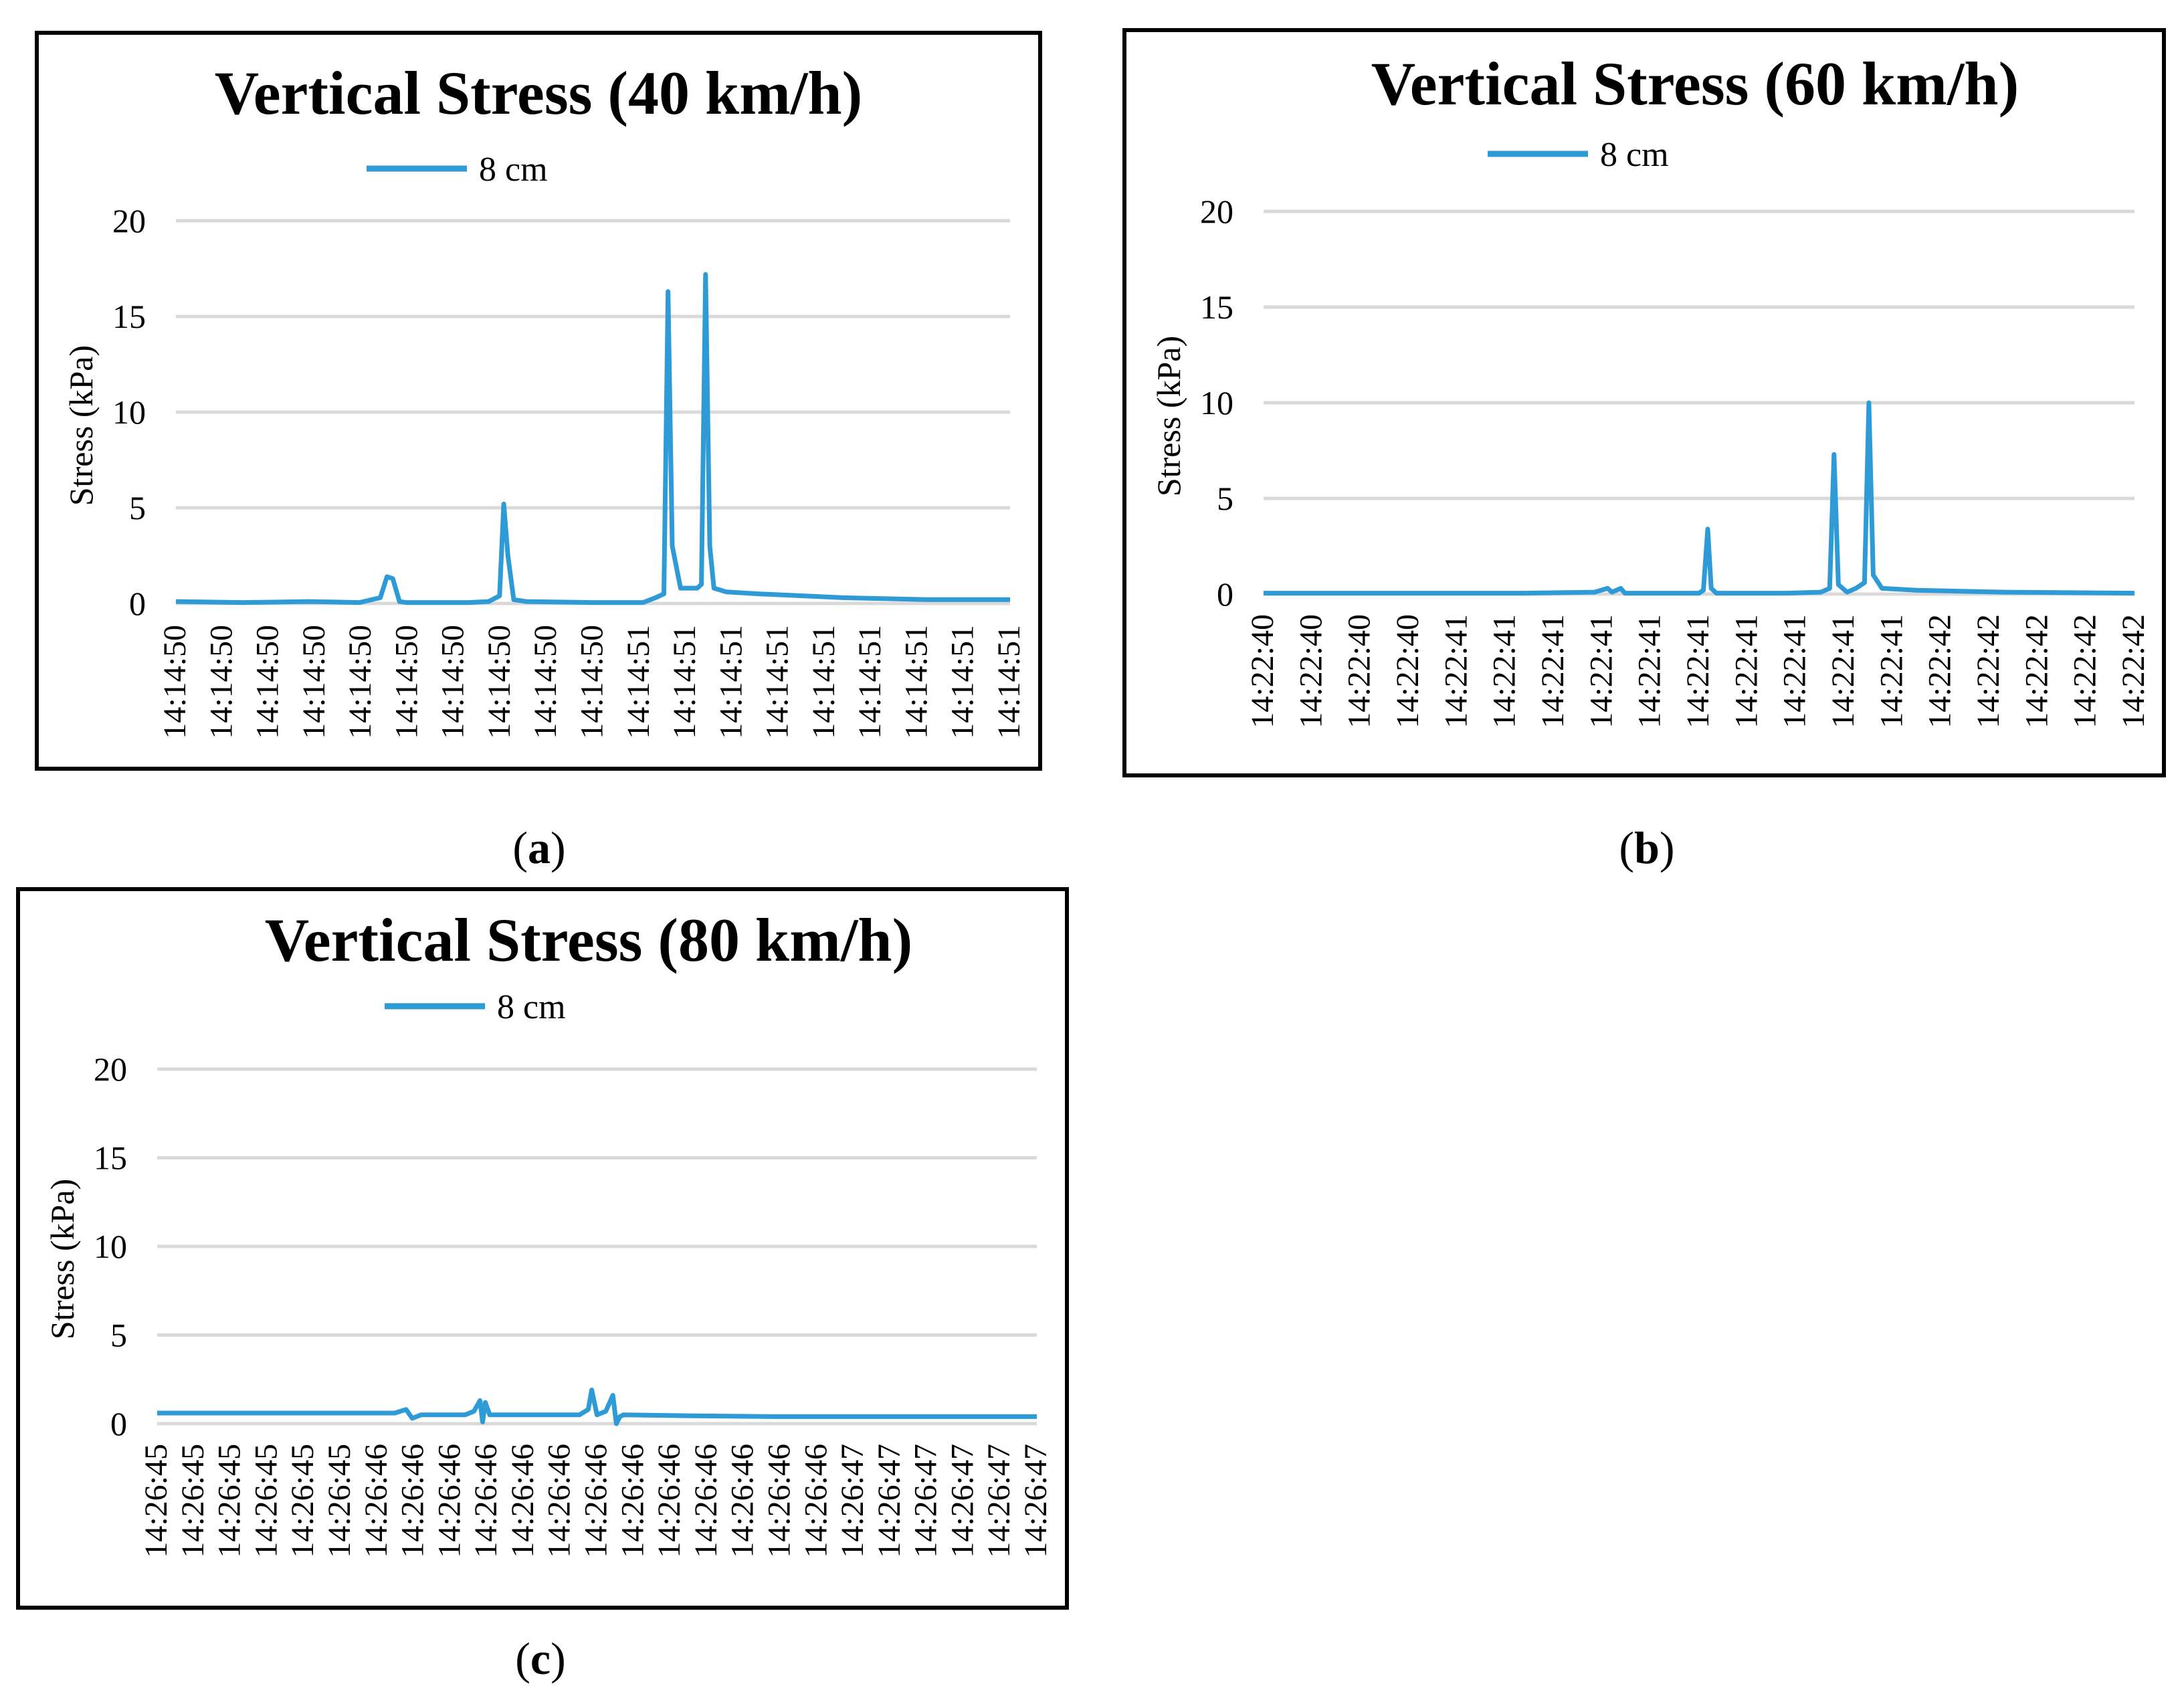  Describe the element at coordinates (539, 847) in the screenshot. I see `caption-a: (a)` at that location.